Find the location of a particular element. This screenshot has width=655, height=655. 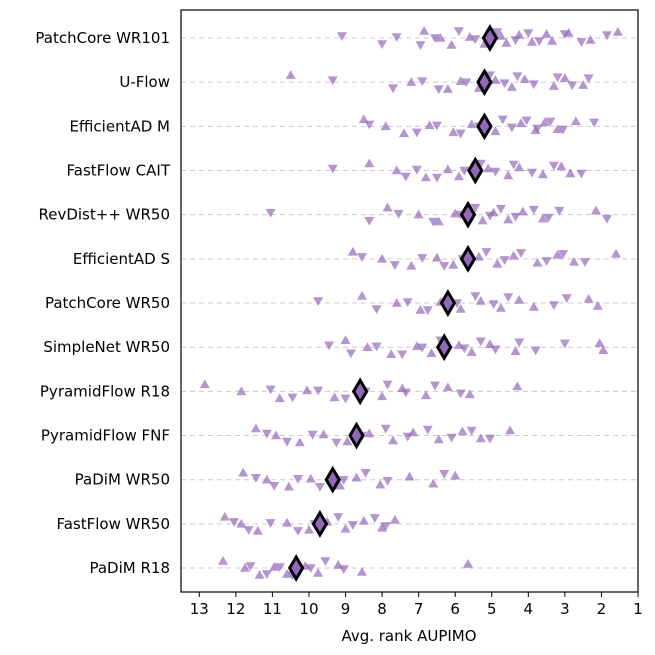

x-tick-label: 5 is located at coordinates (492, 609).